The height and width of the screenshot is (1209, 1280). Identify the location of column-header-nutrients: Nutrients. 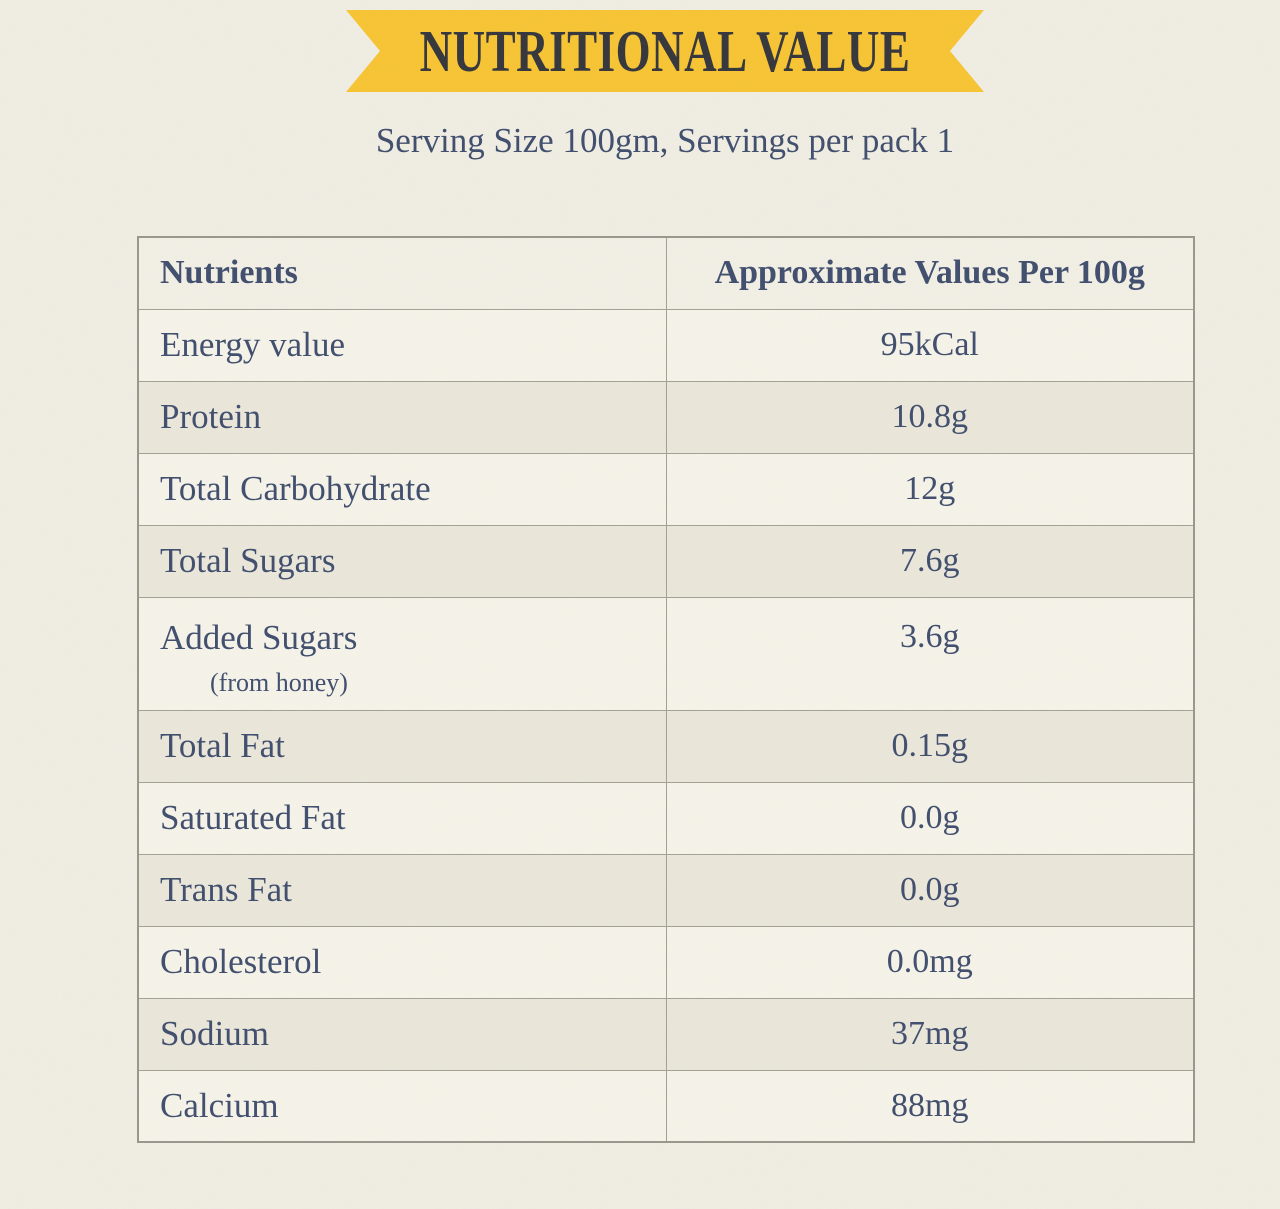
(402, 273).